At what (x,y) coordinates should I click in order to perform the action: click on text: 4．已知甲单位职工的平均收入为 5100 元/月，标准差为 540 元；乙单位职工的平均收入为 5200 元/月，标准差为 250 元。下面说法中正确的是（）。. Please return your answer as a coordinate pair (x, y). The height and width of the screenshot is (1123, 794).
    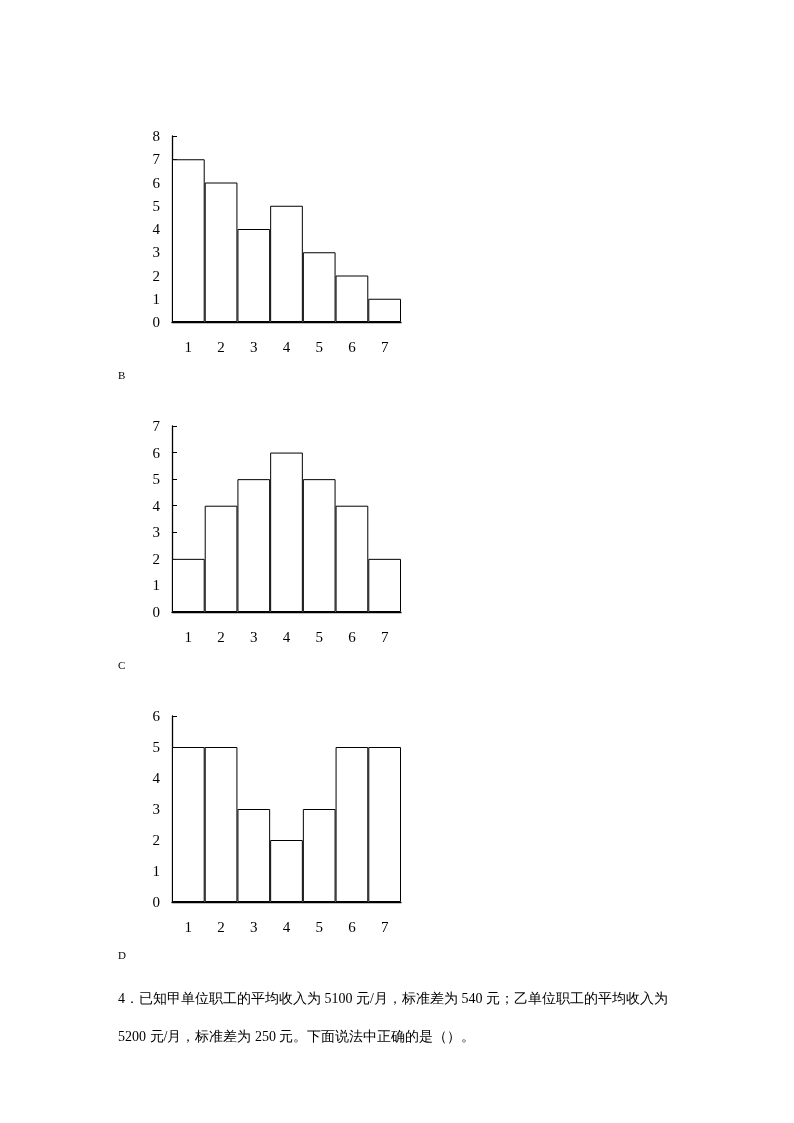
    Looking at the image, I should click on (393, 1017).